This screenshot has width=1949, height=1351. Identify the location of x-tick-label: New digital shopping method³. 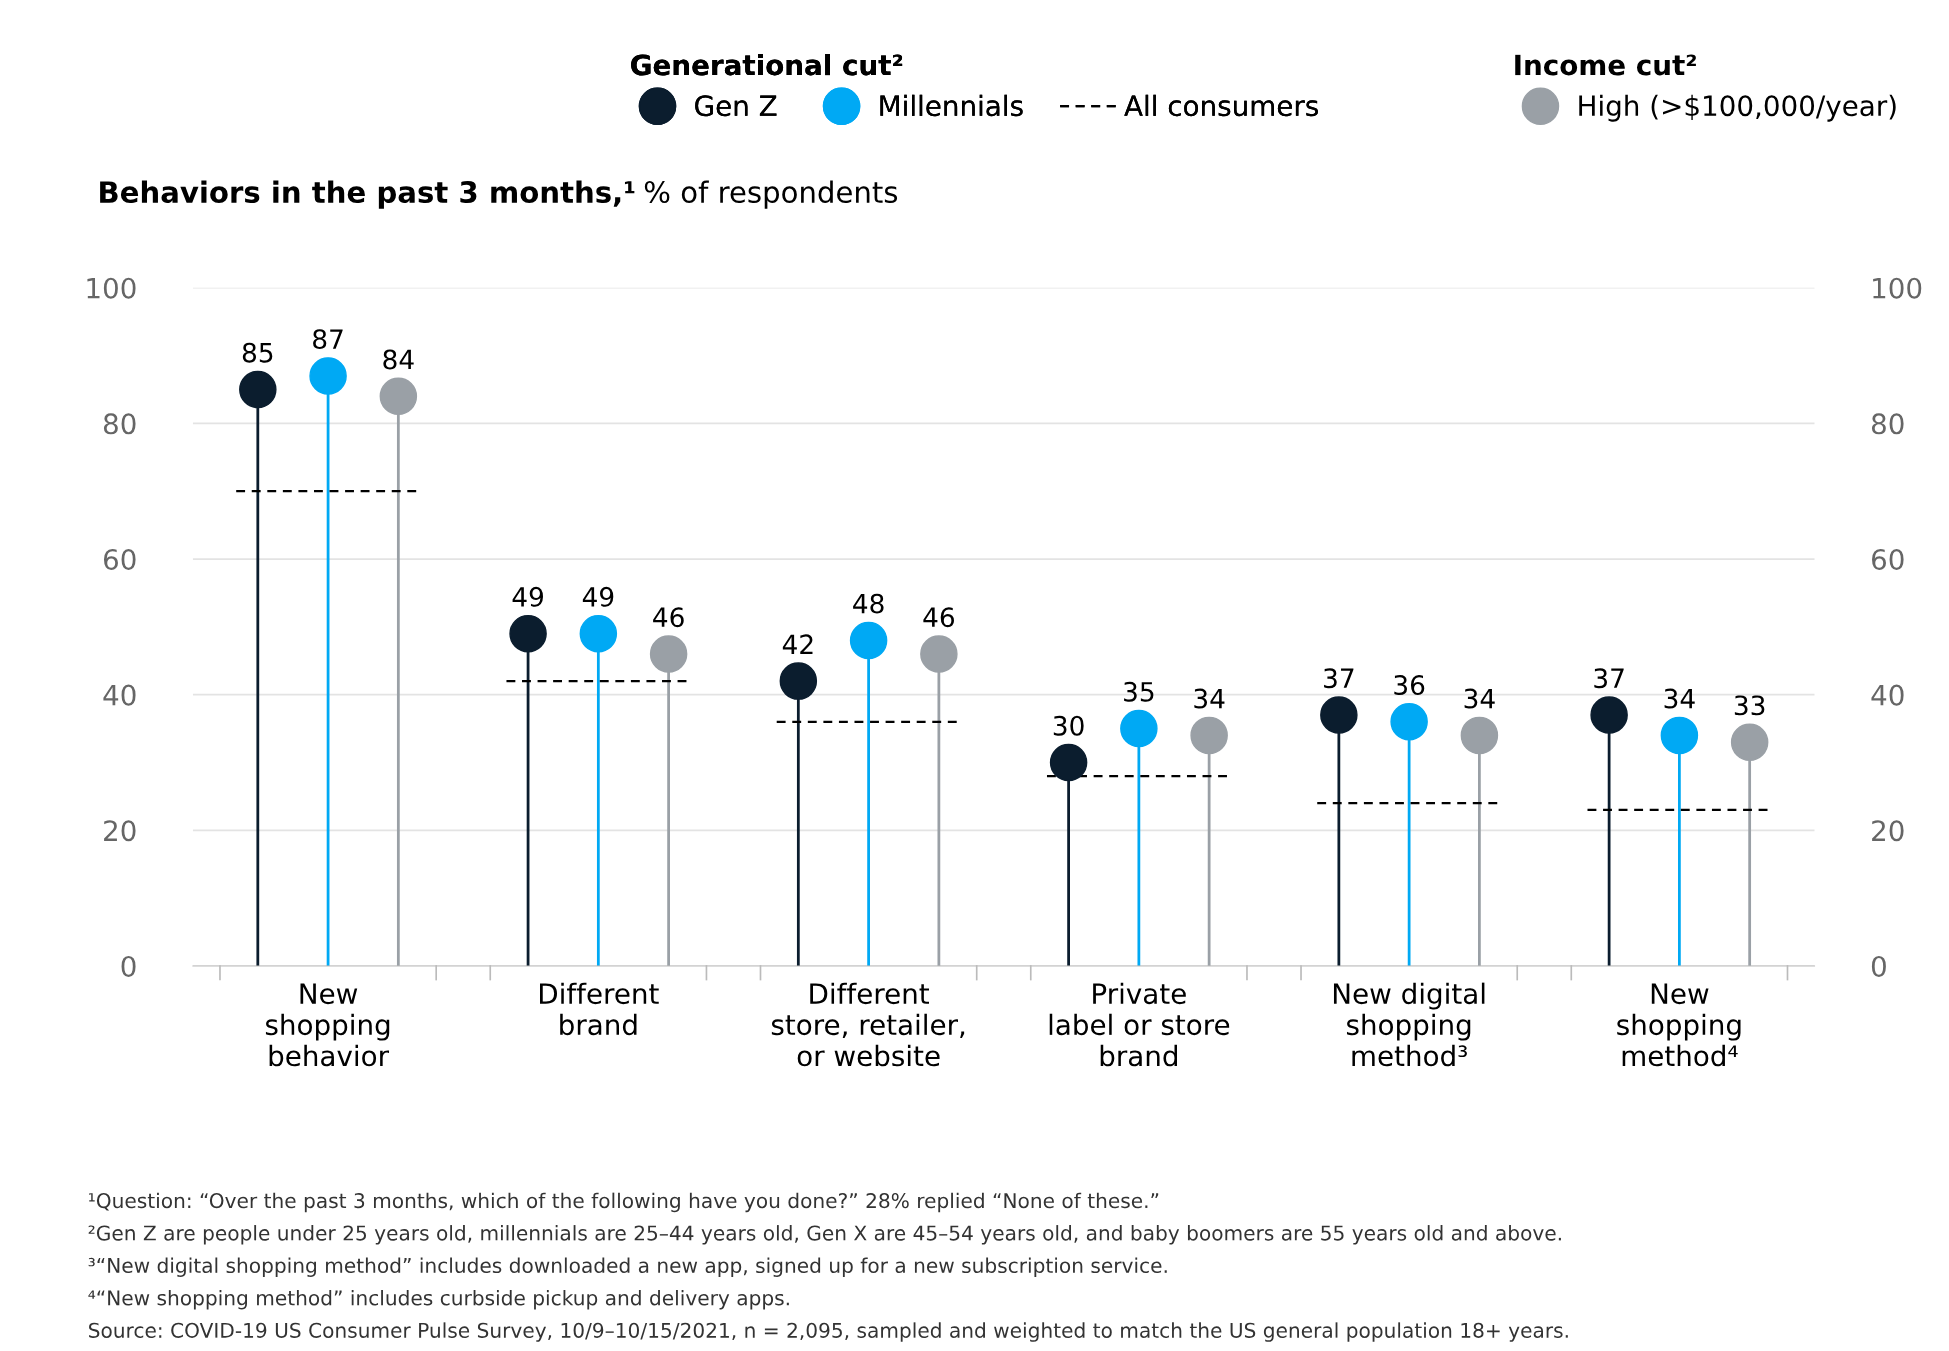
(1409, 1024).